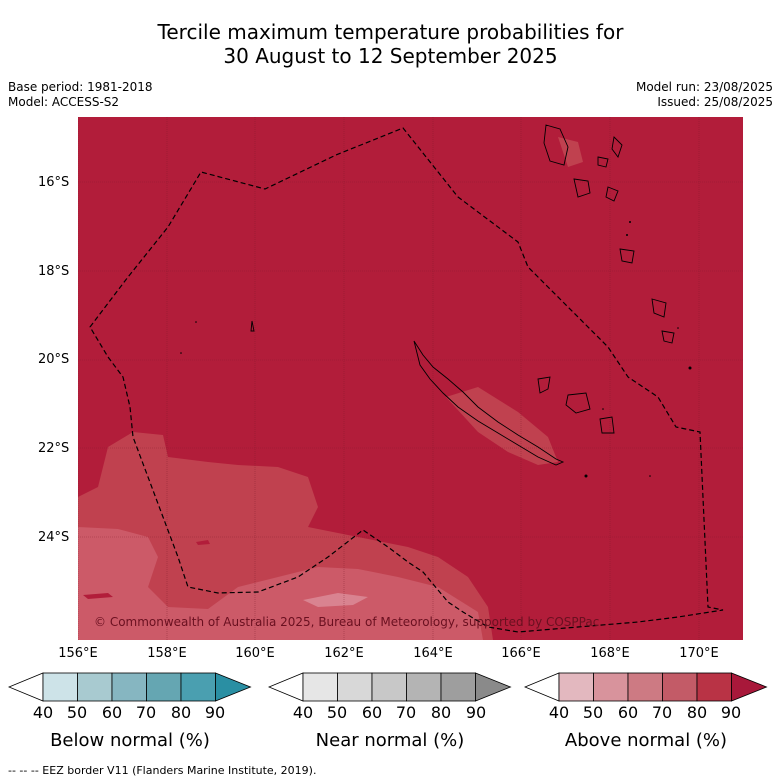 Image resolution: width=781 pixels, height=781 pixels. I want to click on colorbar-above-segments, so click(646, 687).